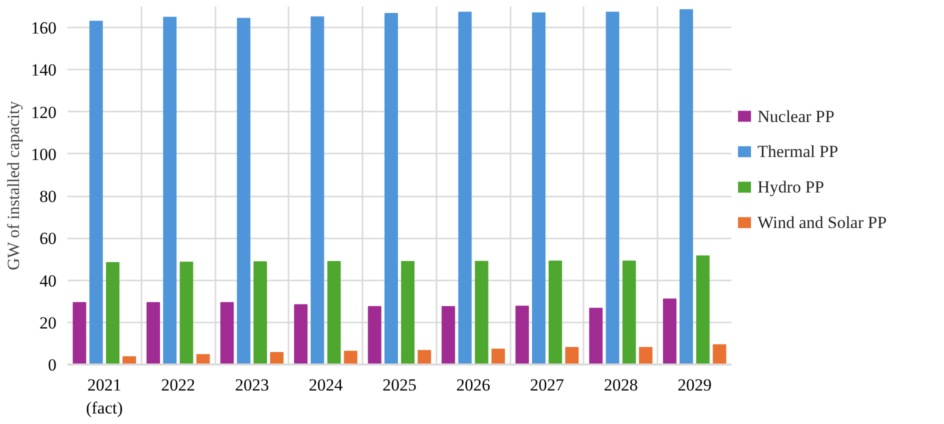  What do you see at coordinates (547, 385) in the screenshot?
I see `x-tick-label: 2027` at bounding box center [547, 385].